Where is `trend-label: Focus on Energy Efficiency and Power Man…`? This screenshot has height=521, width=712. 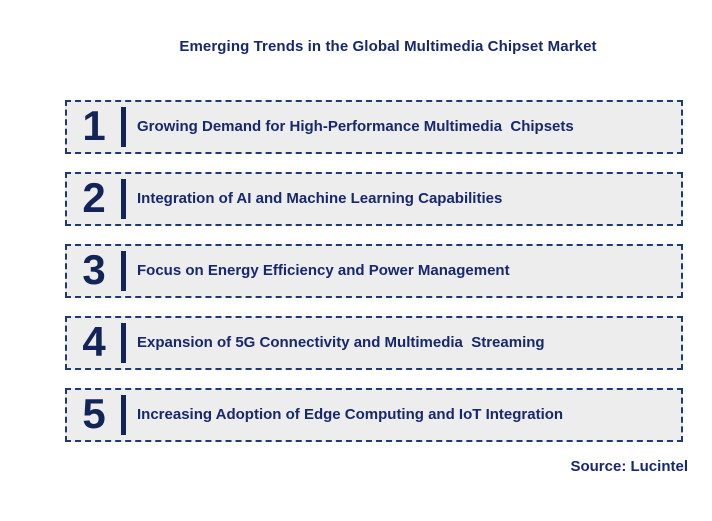 trend-label: Focus on Energy Efficiency and Power Man… is located at coordinates (323, 270).